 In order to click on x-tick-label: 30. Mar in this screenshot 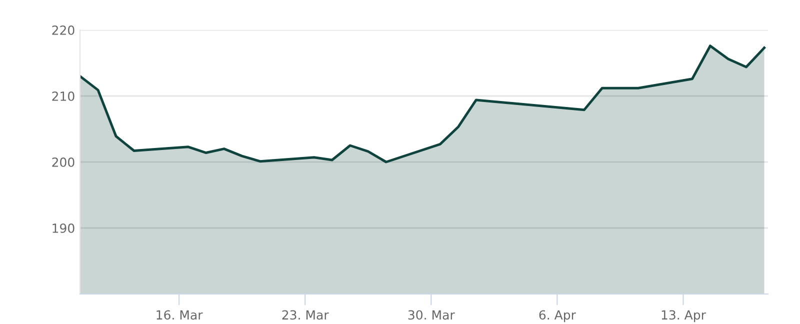, I will do `click(431, 315)`.